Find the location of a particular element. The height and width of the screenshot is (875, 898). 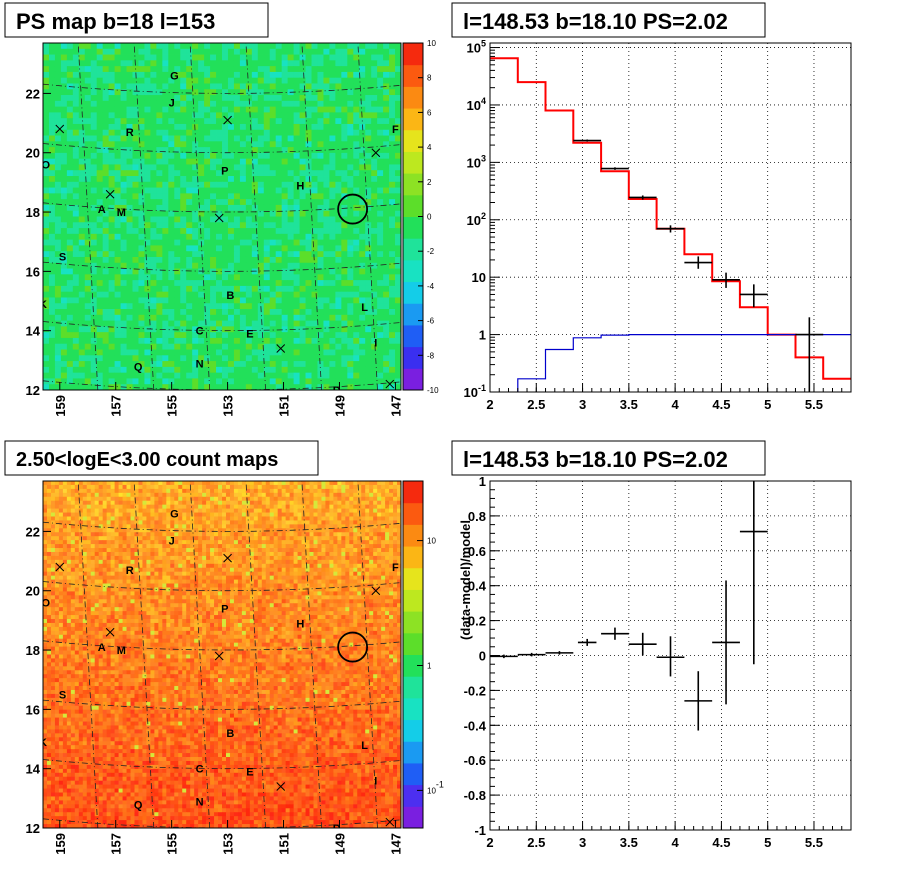

source-label: A is located at coordinates (102, 210).